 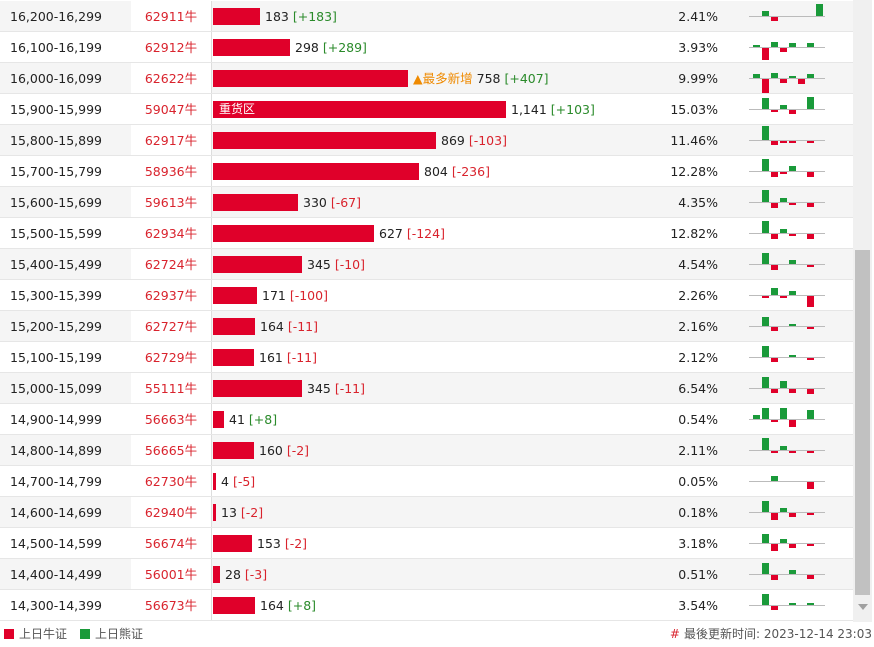 What do you see at coordinates (862, 422) in the screenshot?
I see `scrollbar-thumb` at bounding box center [862, 422].